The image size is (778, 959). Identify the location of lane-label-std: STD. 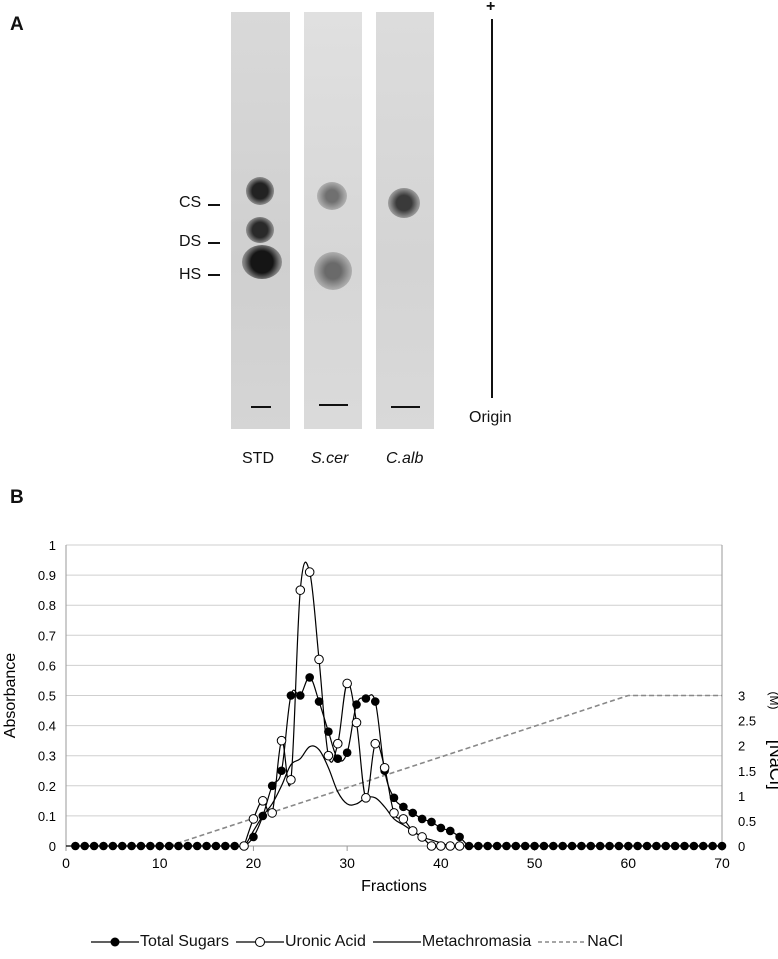
(258, 458).